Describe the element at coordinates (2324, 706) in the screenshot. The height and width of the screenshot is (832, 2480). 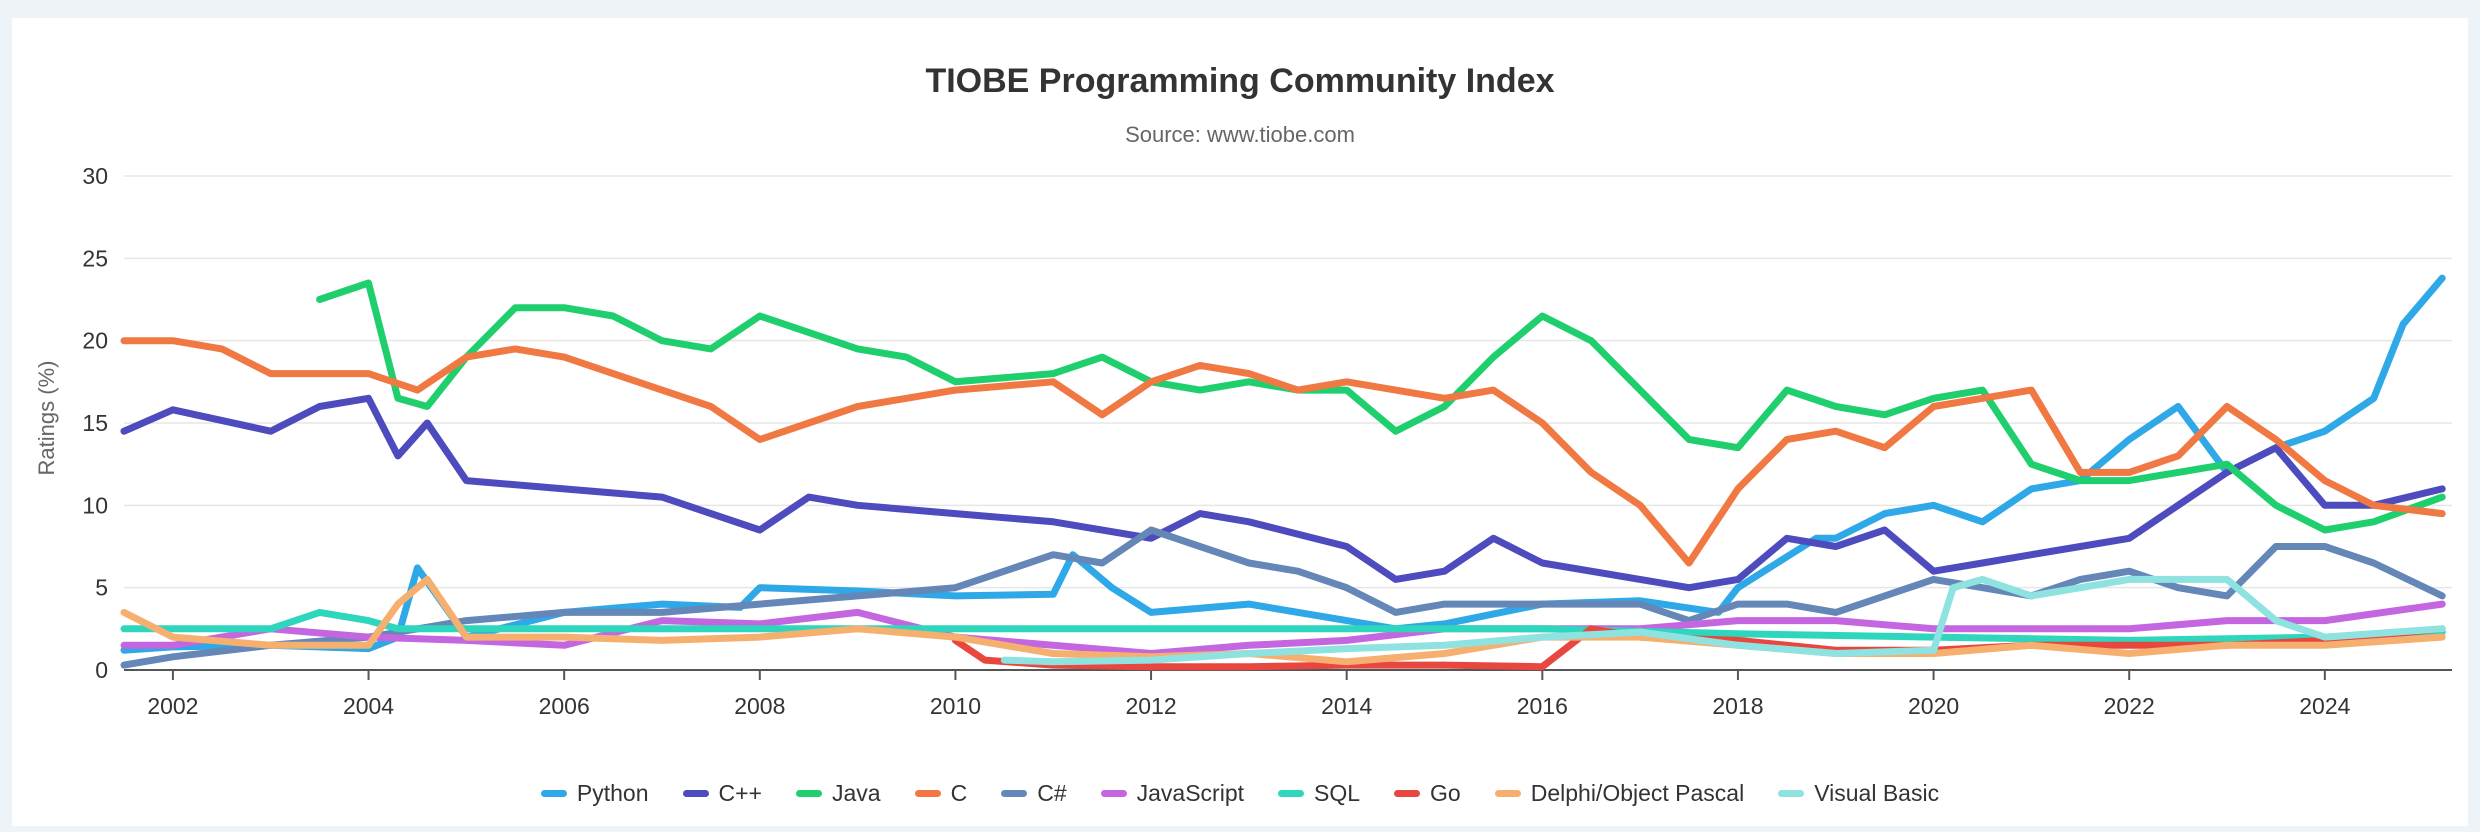
I see `x-tick-label: 2024` at that location.